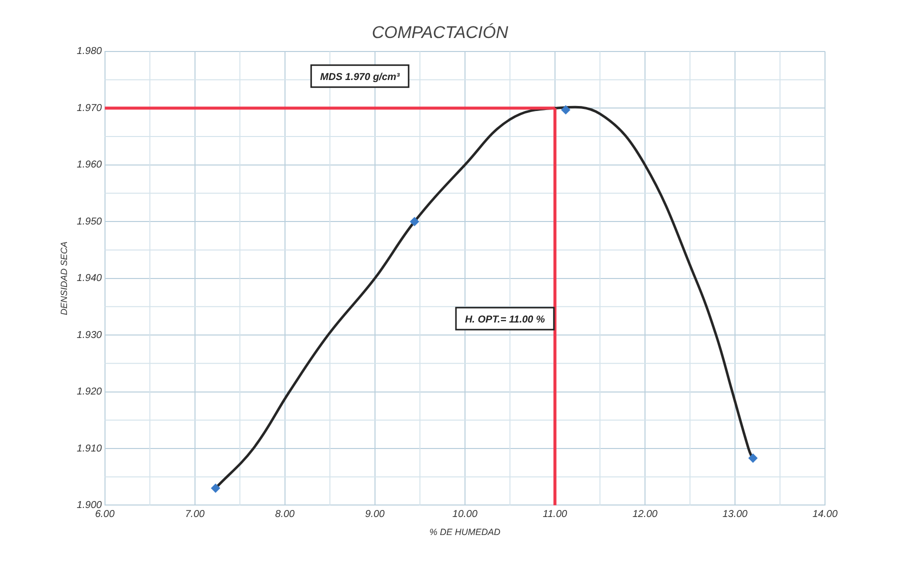 This screenshot has height=572, width=910. Describe the element at coordinates (285, 514) in the screenshot. I see `x-tick-label: 8.00` at that location.